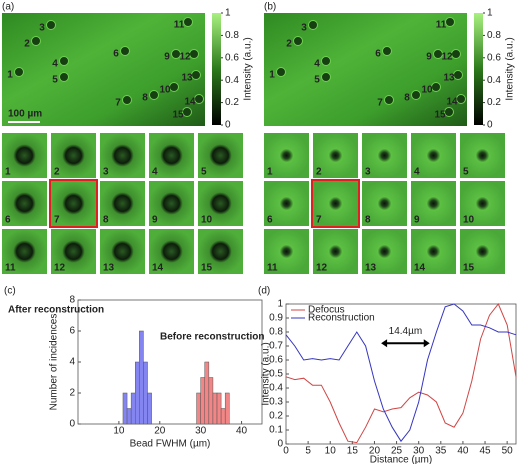 The height and width of the screenshot is (464, 520). What do you see at coordinates (417, 172) in the screenshot?
I see `tile-label: 4` at bounding box center [417, 172].